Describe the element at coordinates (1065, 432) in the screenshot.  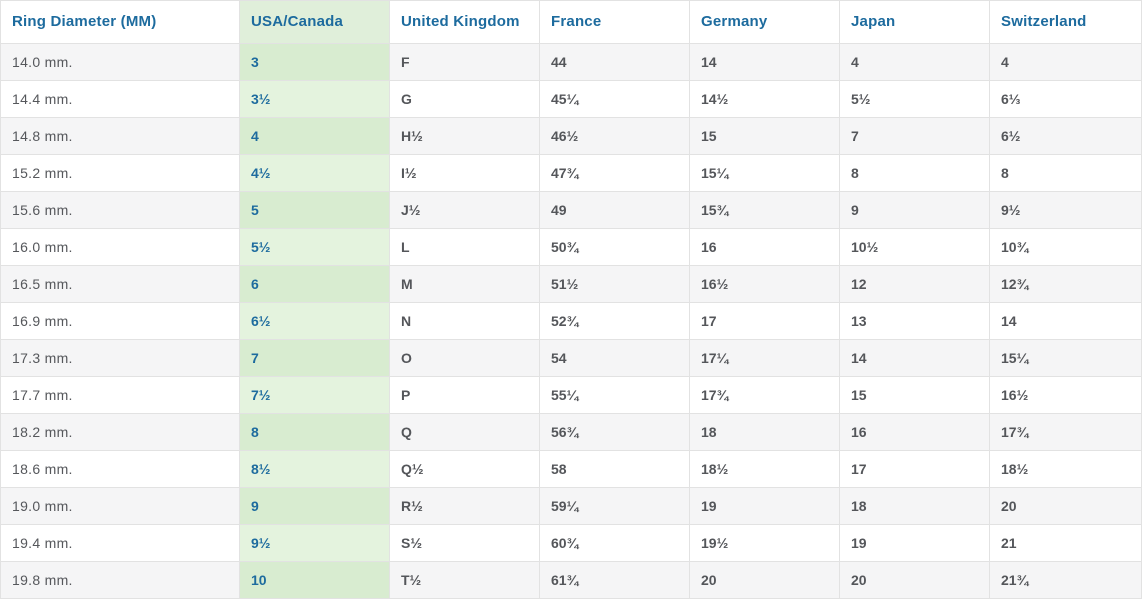
I see `table-cell-switzerland: 17¾` at that location.